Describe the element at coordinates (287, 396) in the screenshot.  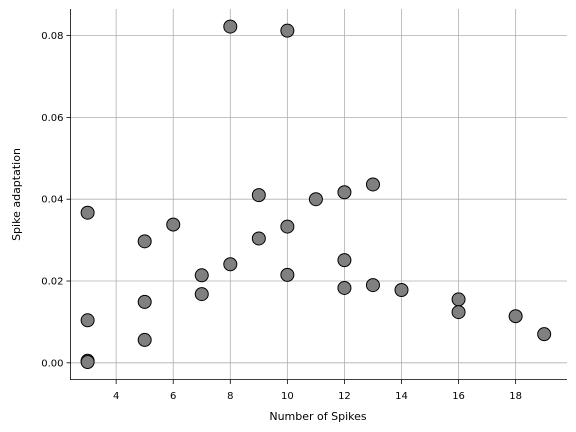
I see `x-tick-label: 10` at that location.